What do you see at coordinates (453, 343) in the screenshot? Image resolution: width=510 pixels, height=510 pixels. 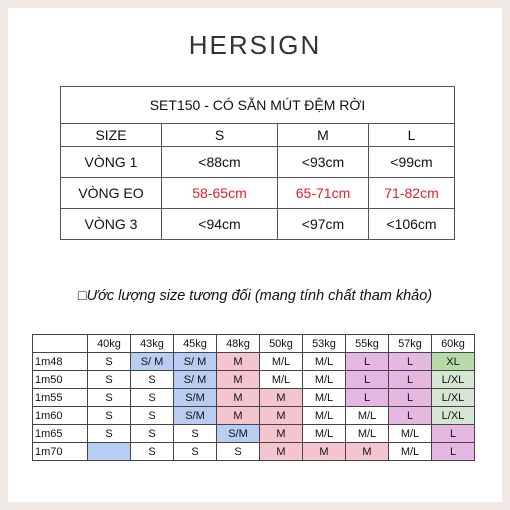 I see `weight-header: 60kg` at bounding box center [453, 343].